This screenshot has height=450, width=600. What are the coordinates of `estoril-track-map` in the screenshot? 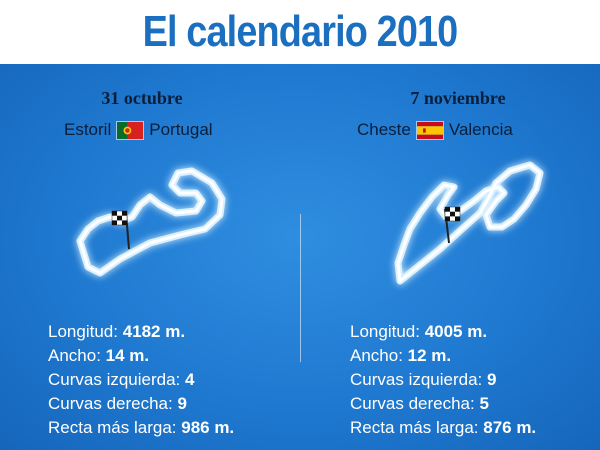 It's located at (151, 222).